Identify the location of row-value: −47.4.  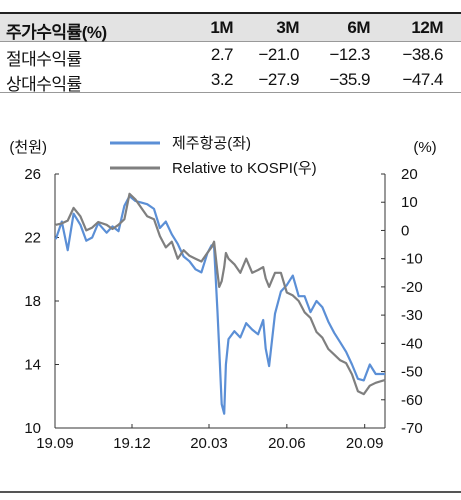
(422, 79).